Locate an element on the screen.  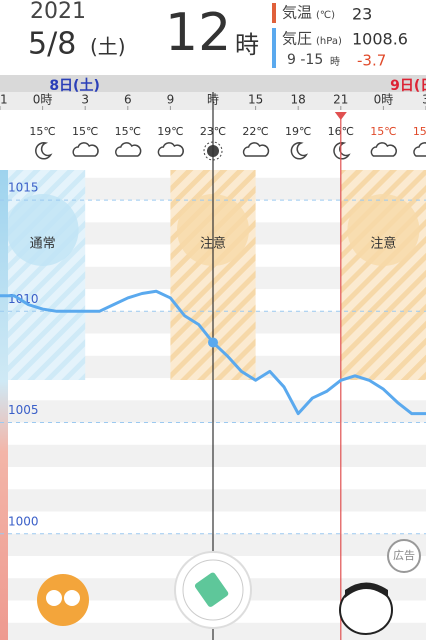
year: 2021 is located at coordinates (58, 12).